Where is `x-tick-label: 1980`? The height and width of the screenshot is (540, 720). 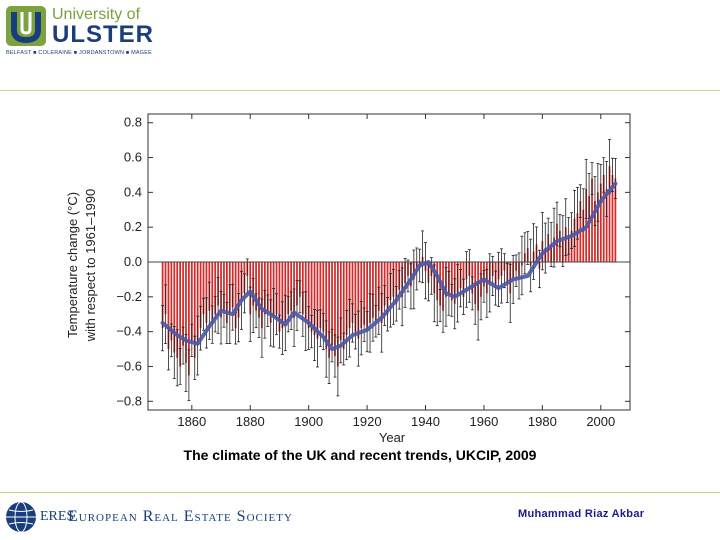
x-tick-label: 1980 is located at coordinates (542, 421).